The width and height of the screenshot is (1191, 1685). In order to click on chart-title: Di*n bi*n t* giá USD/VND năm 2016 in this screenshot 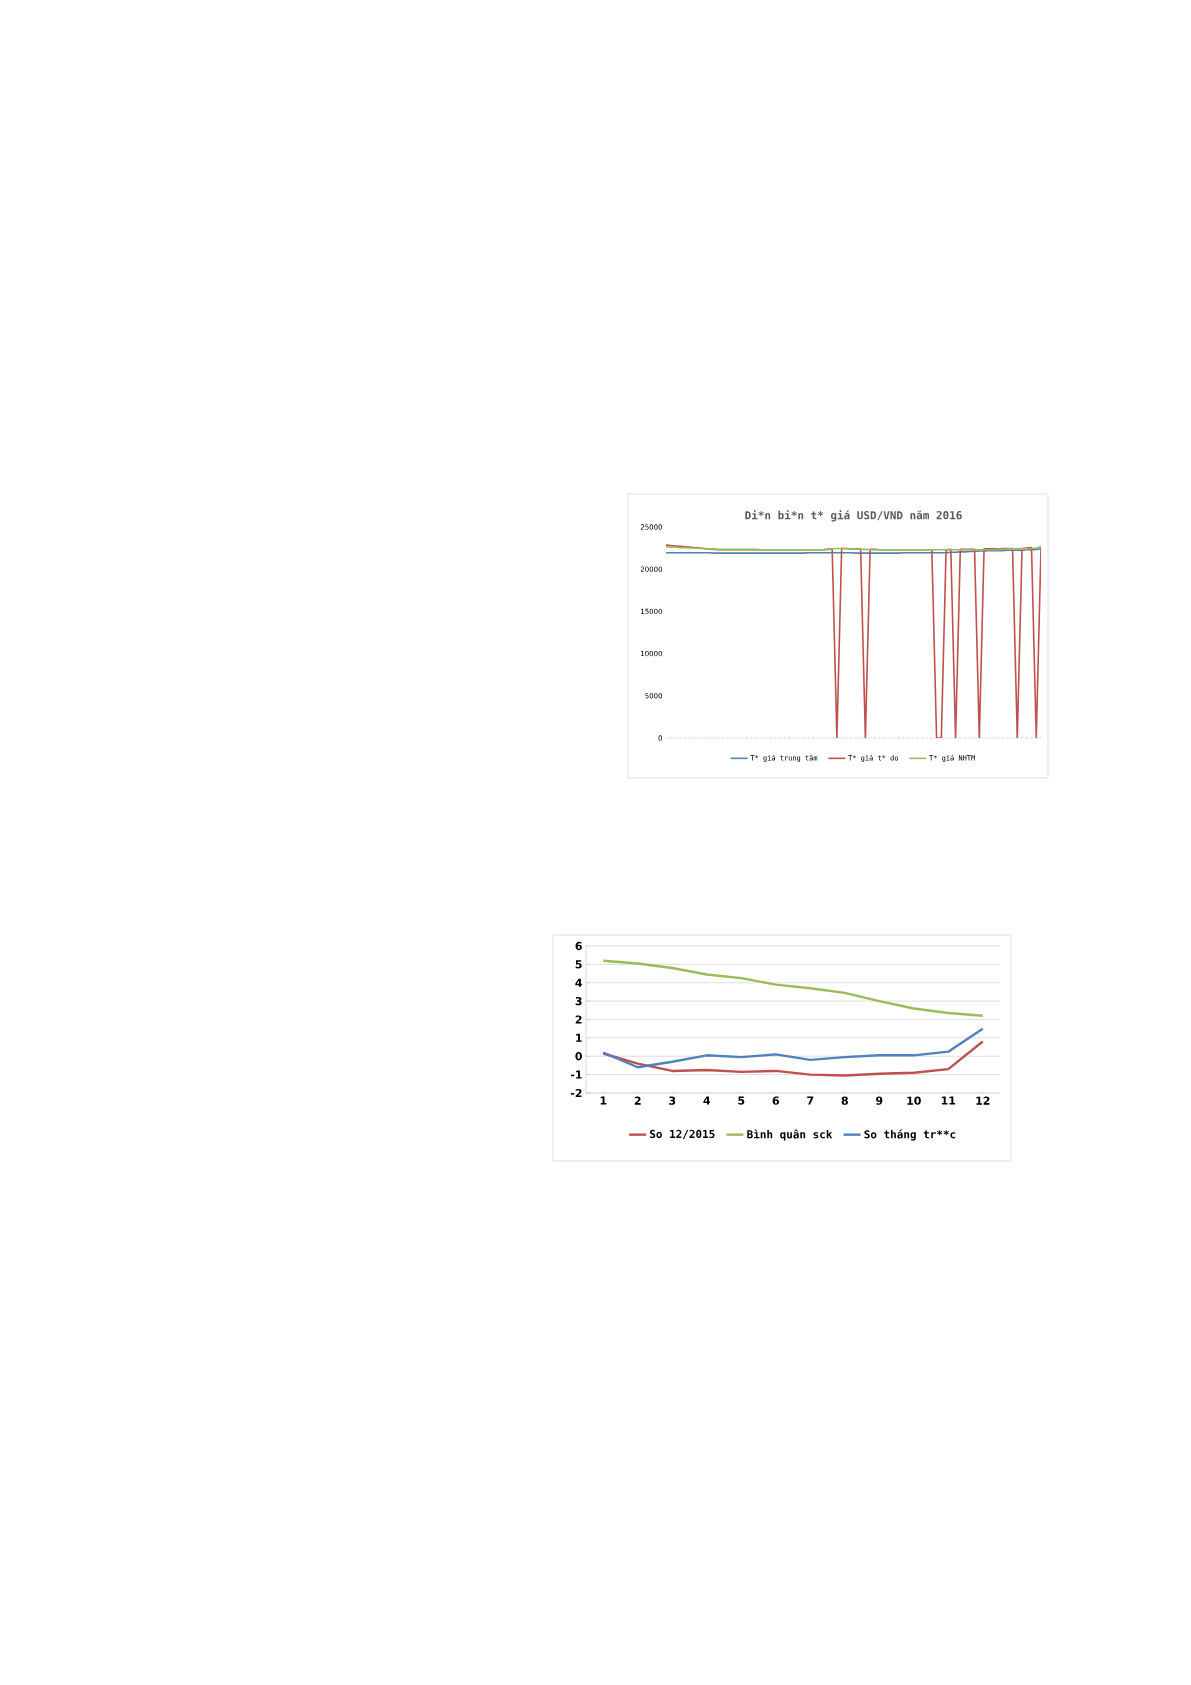, I will do `click(853, 516)`.